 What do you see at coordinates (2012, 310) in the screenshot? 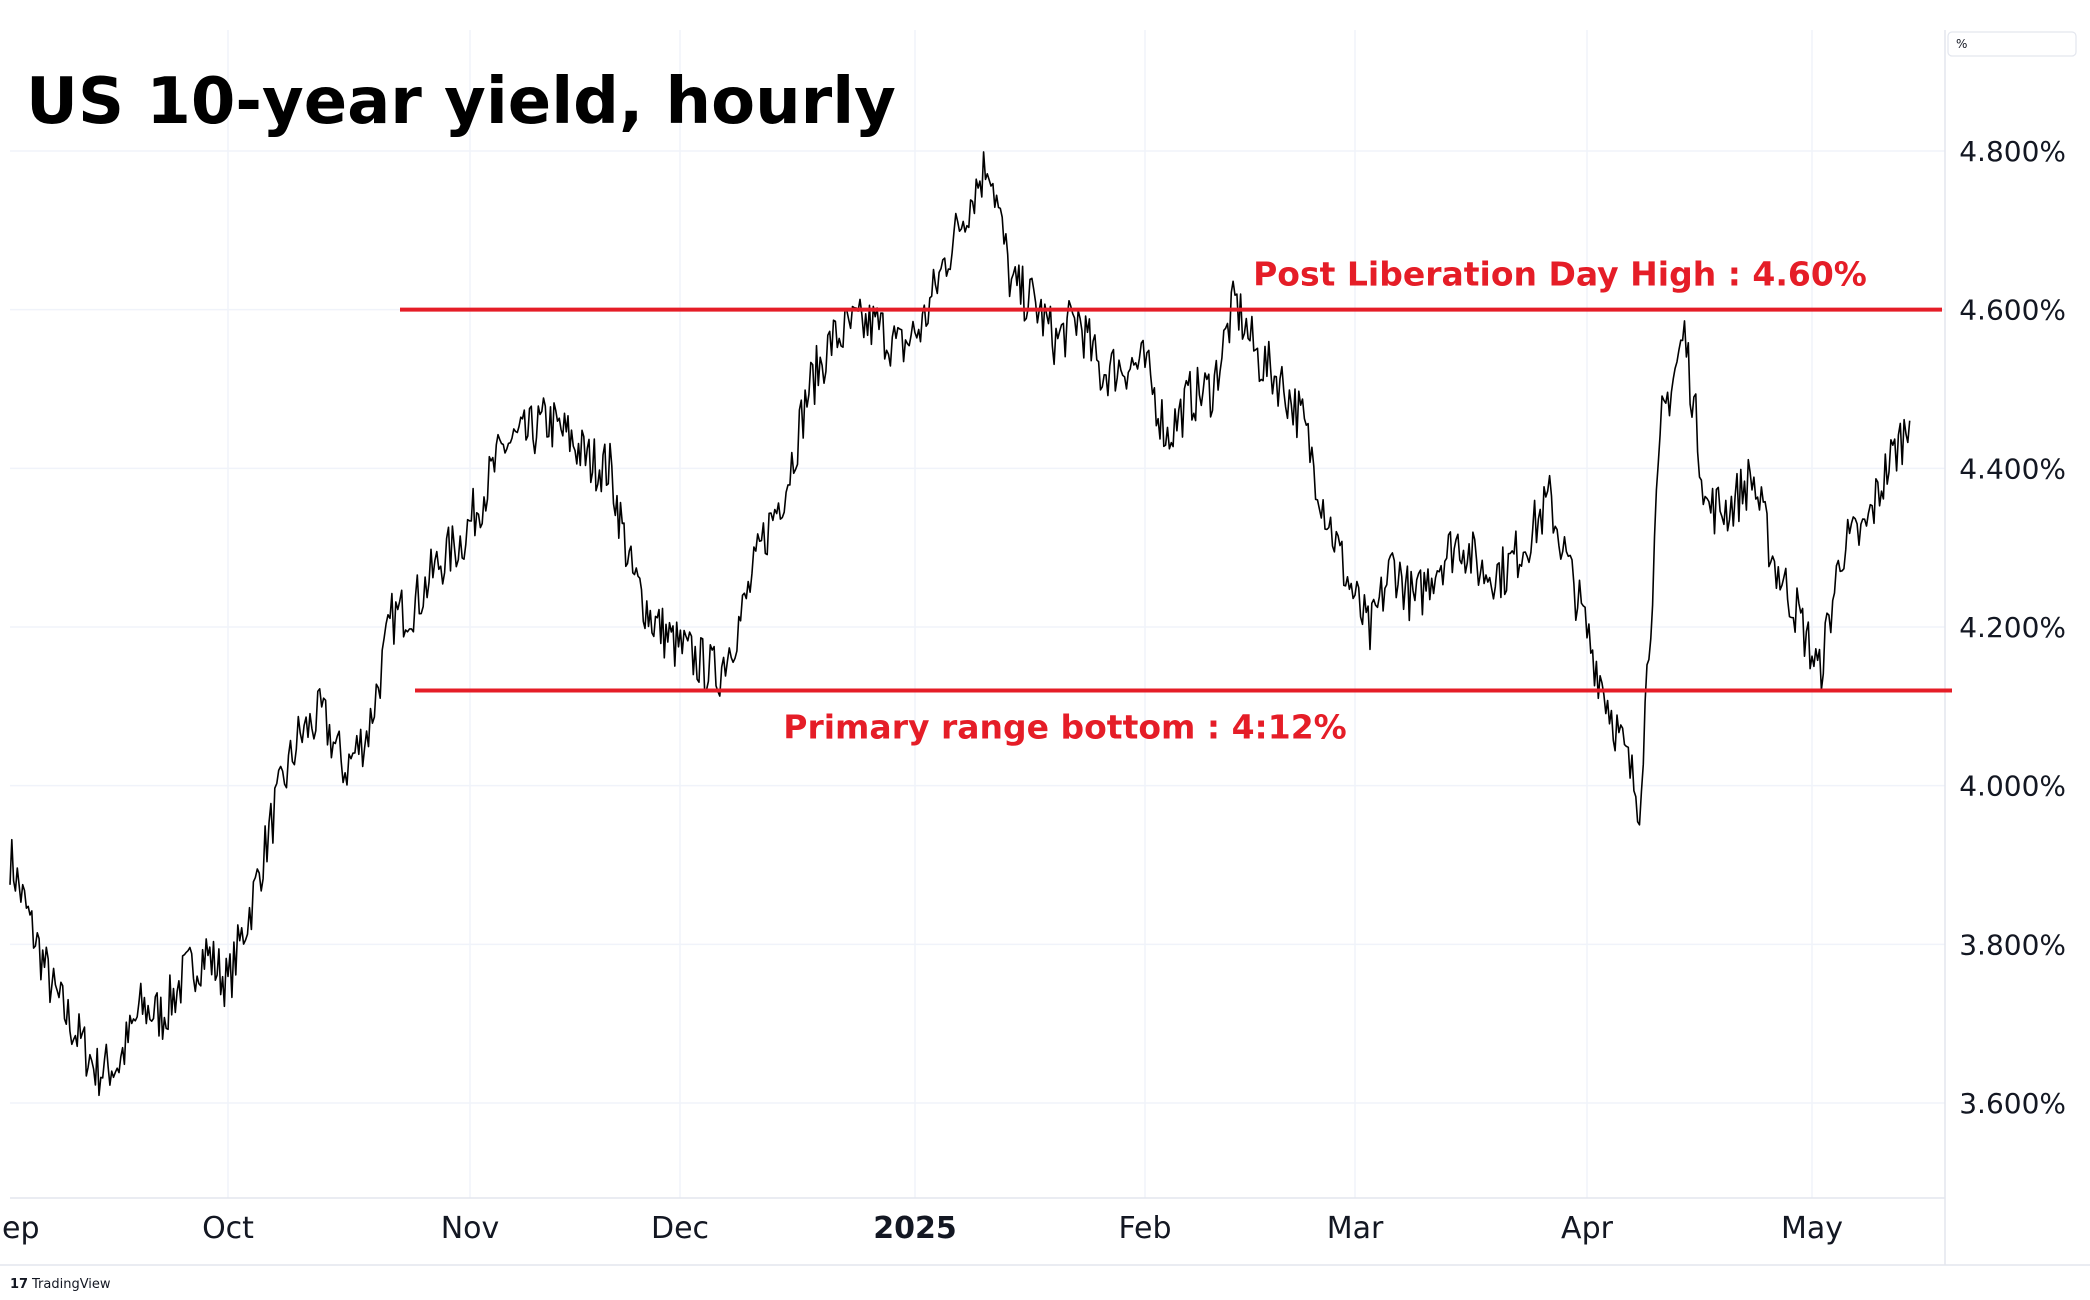
I see `y-tick-label: 4.600%` at bounding box center [2012, 310].